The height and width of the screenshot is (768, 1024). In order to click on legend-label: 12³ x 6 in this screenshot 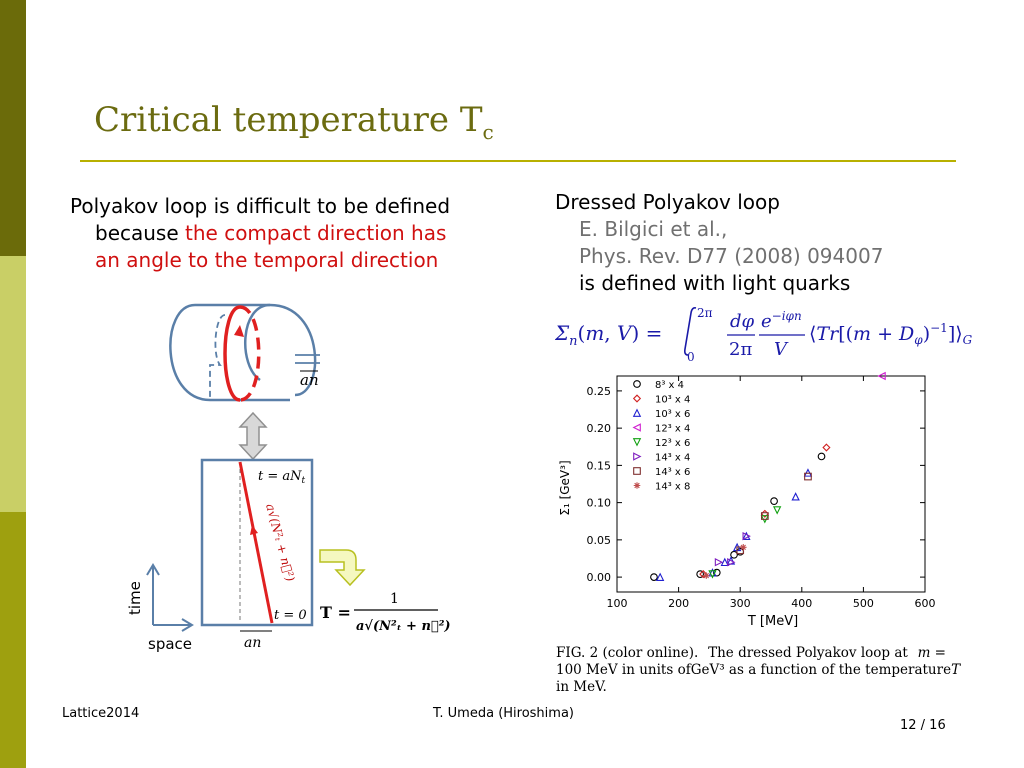, I will do `click(672, 443)`.